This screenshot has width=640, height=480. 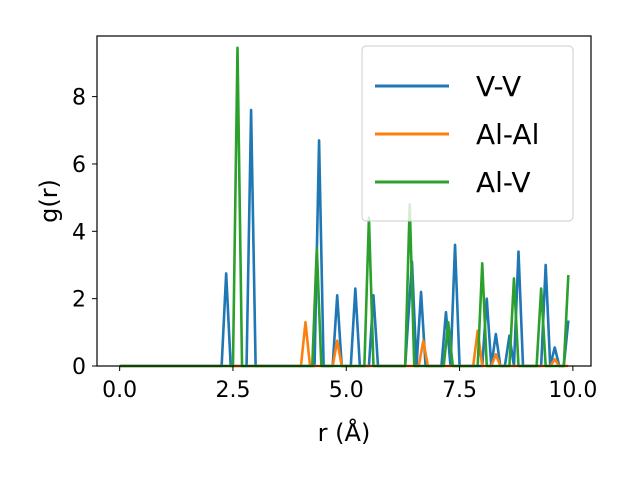 What do you see at coordinates (498, 86) in the screenshot?
I see `legend-label-v-v: V-V` at bounding box center [498, 86].